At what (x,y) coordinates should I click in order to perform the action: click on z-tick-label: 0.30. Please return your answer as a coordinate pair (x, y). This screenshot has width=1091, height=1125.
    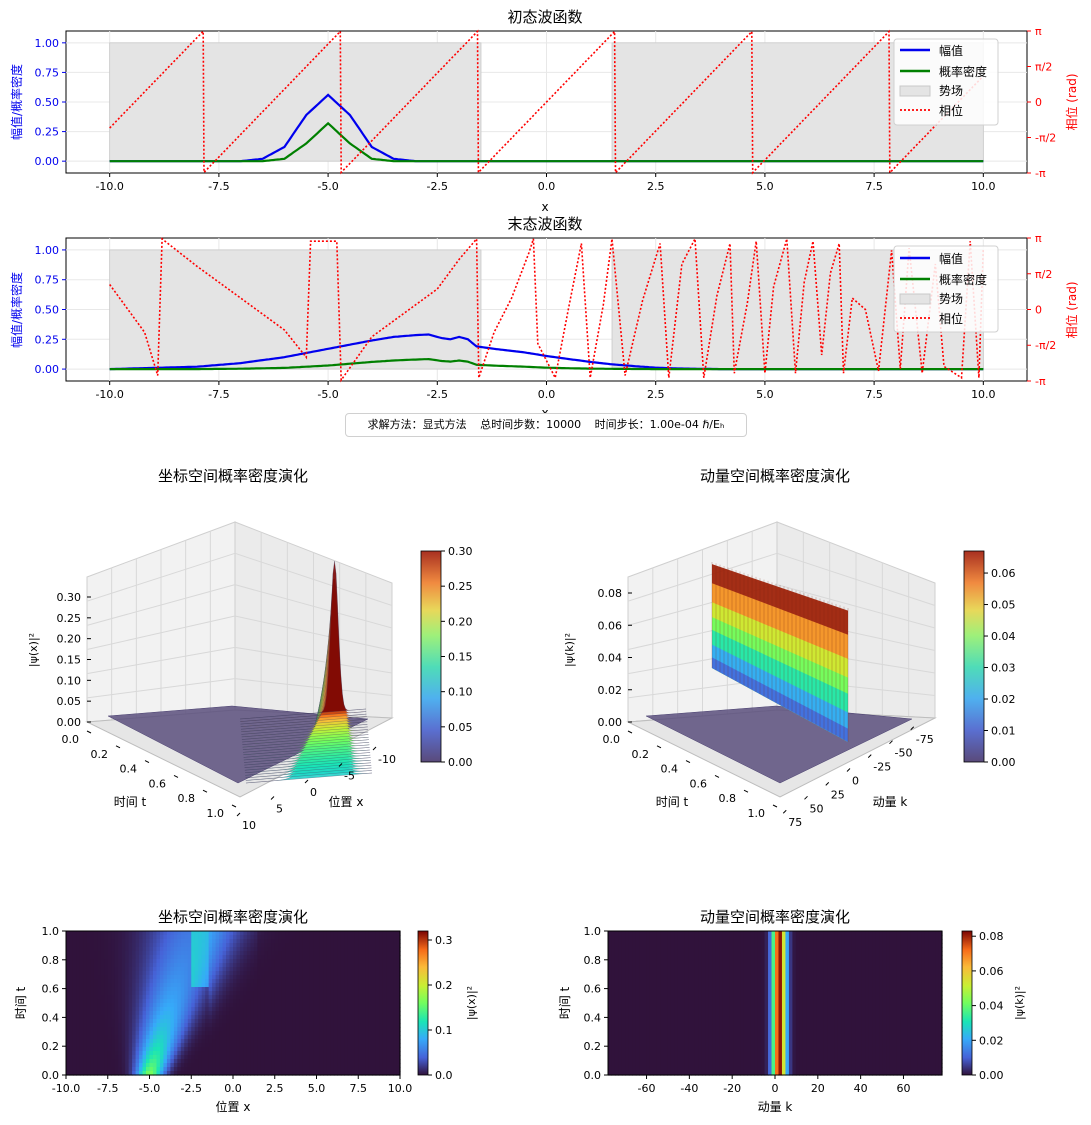
    Looking at the image, I should click on (69, 597).